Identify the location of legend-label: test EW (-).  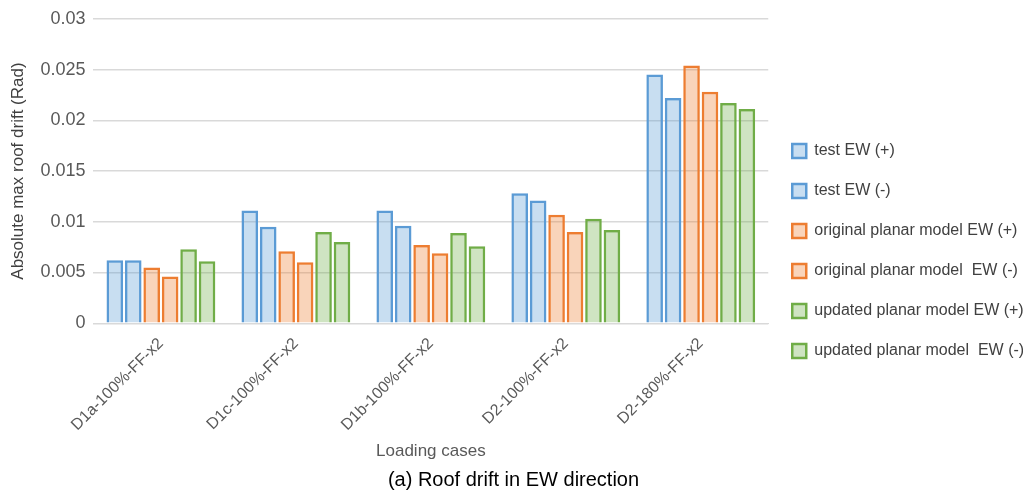
(852, 190).